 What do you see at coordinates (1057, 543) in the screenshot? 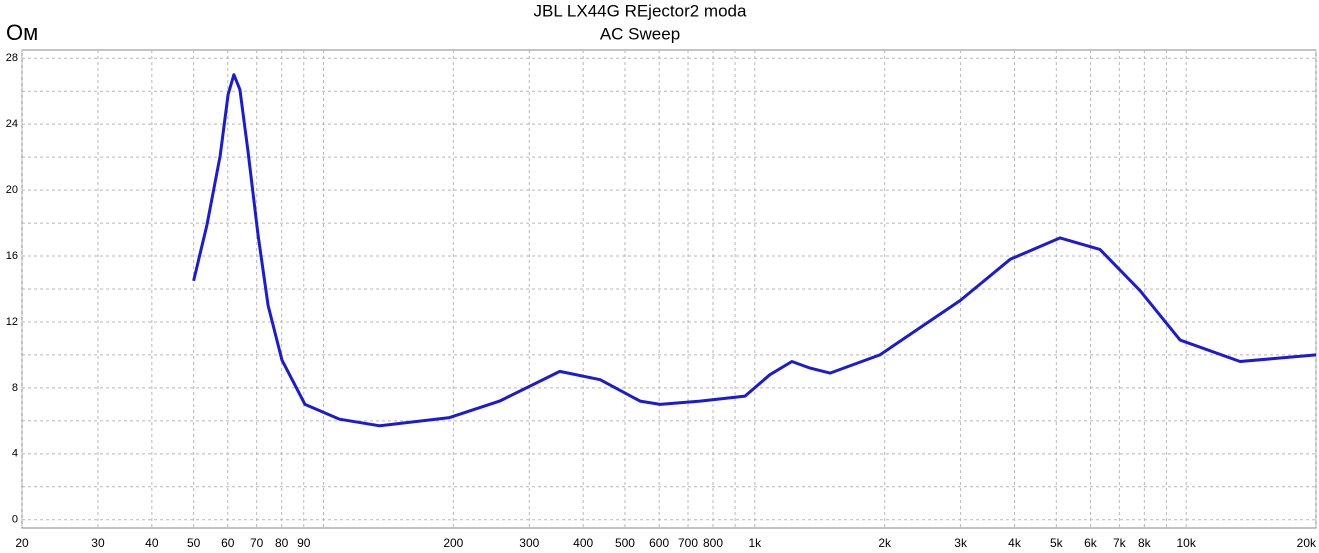
I see `x-tick-label: 5k` at bounding box center [1057, 543].